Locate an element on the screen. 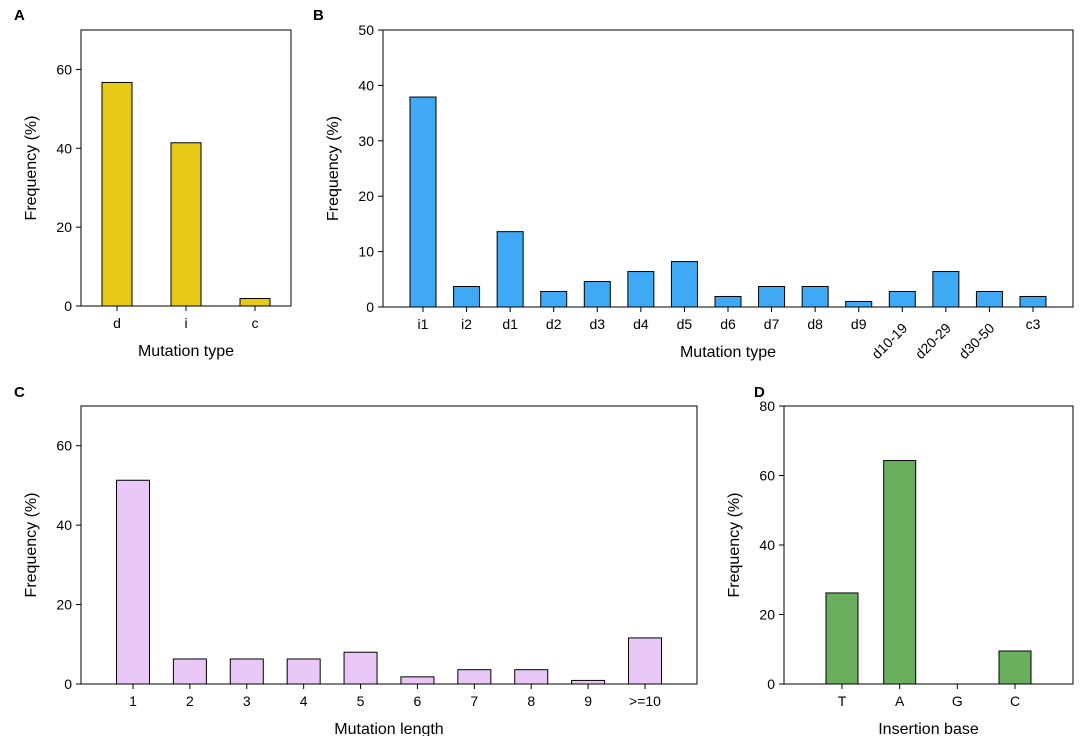  x-tick-label: 5 is located at coordinates (361, 701).